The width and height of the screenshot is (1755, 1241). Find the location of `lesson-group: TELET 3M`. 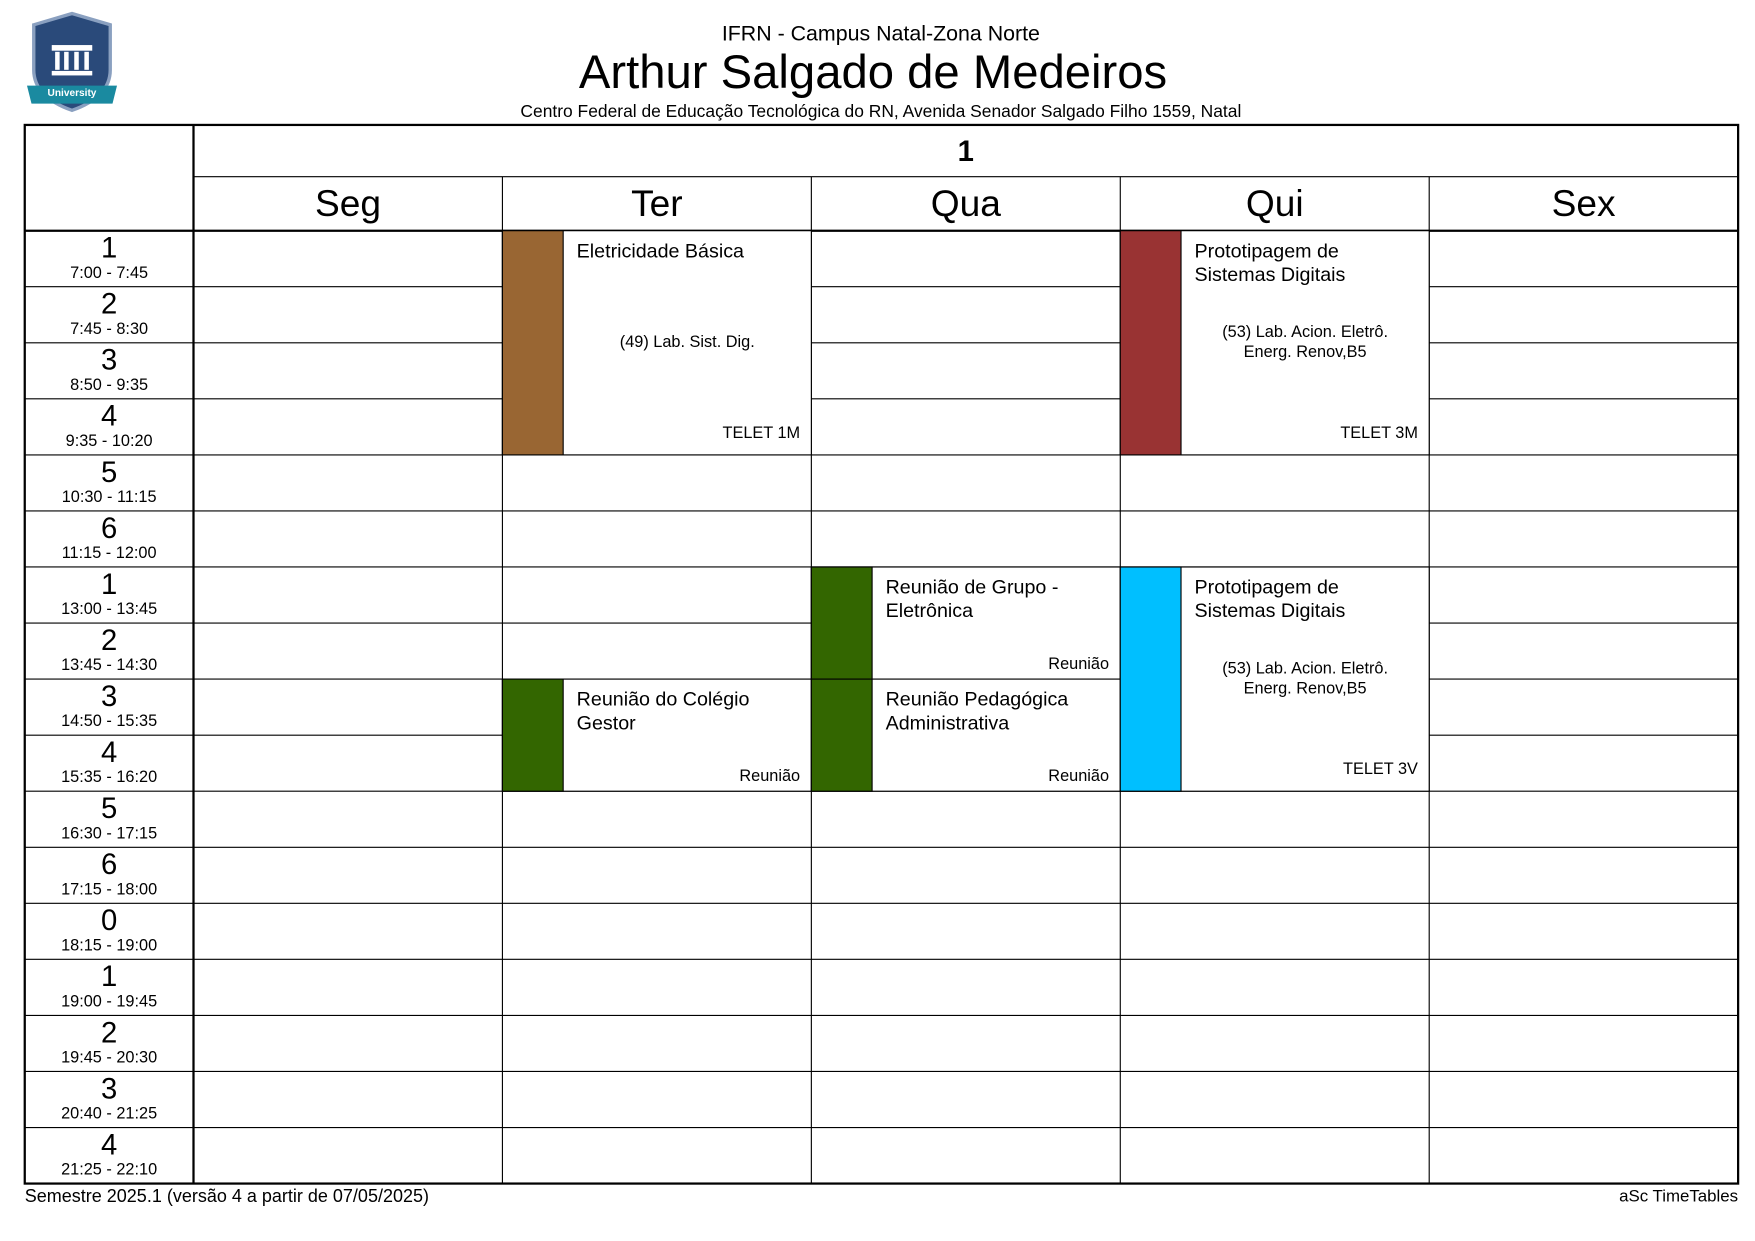

lesson-group: TELET 3M is located at coordinates (1379, 433).